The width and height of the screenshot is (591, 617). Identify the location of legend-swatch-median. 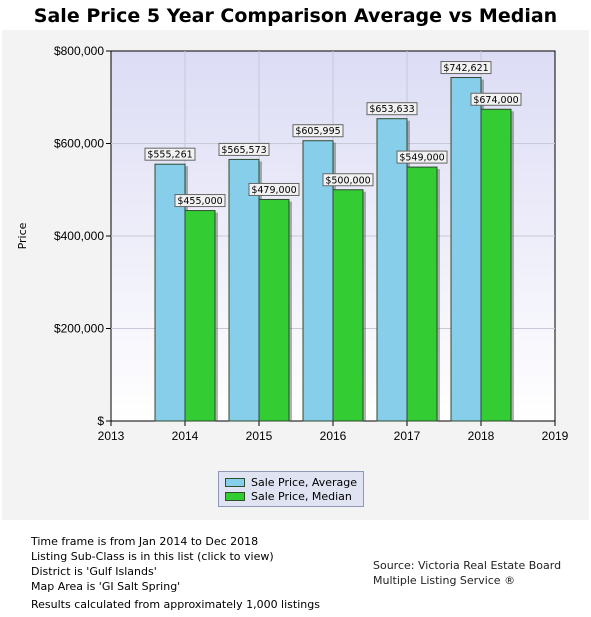
(235, 496).